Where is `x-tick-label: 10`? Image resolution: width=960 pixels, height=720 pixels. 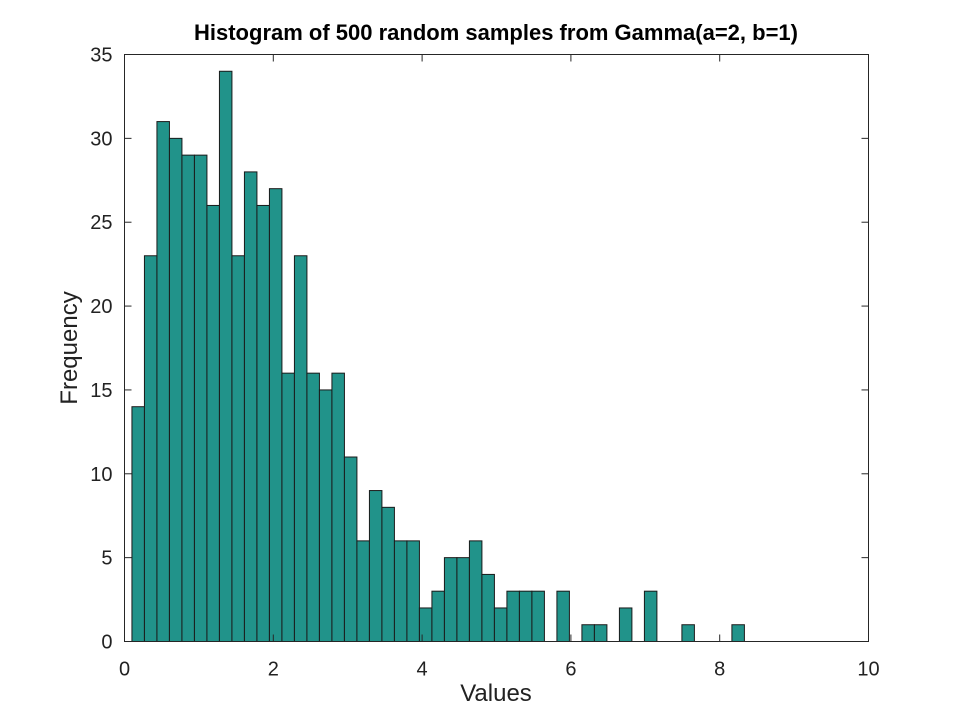 x-tick-label: 10 is located at coordinates (868, 670).